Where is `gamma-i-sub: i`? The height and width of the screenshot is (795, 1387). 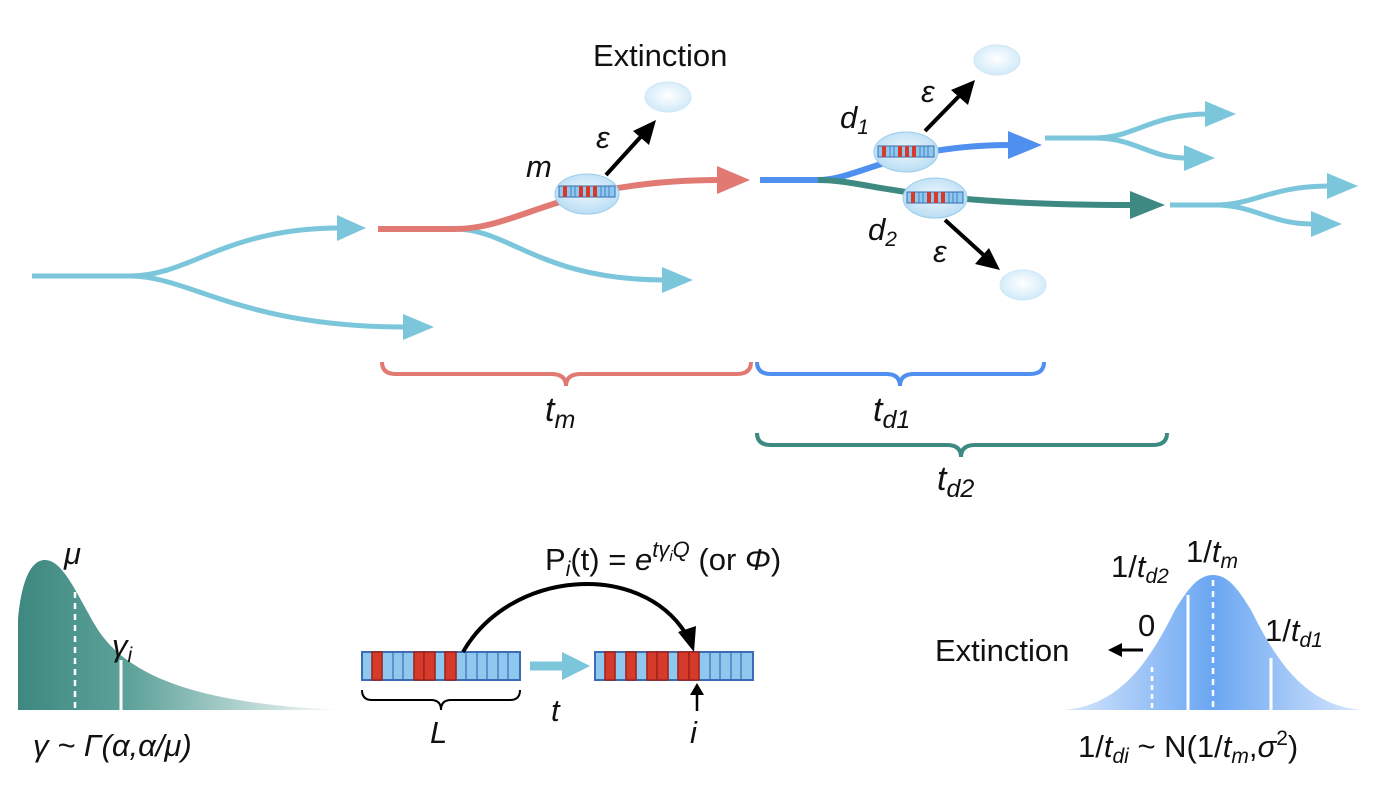
gamma-i-sub: i is located at coordinates (131, 655).